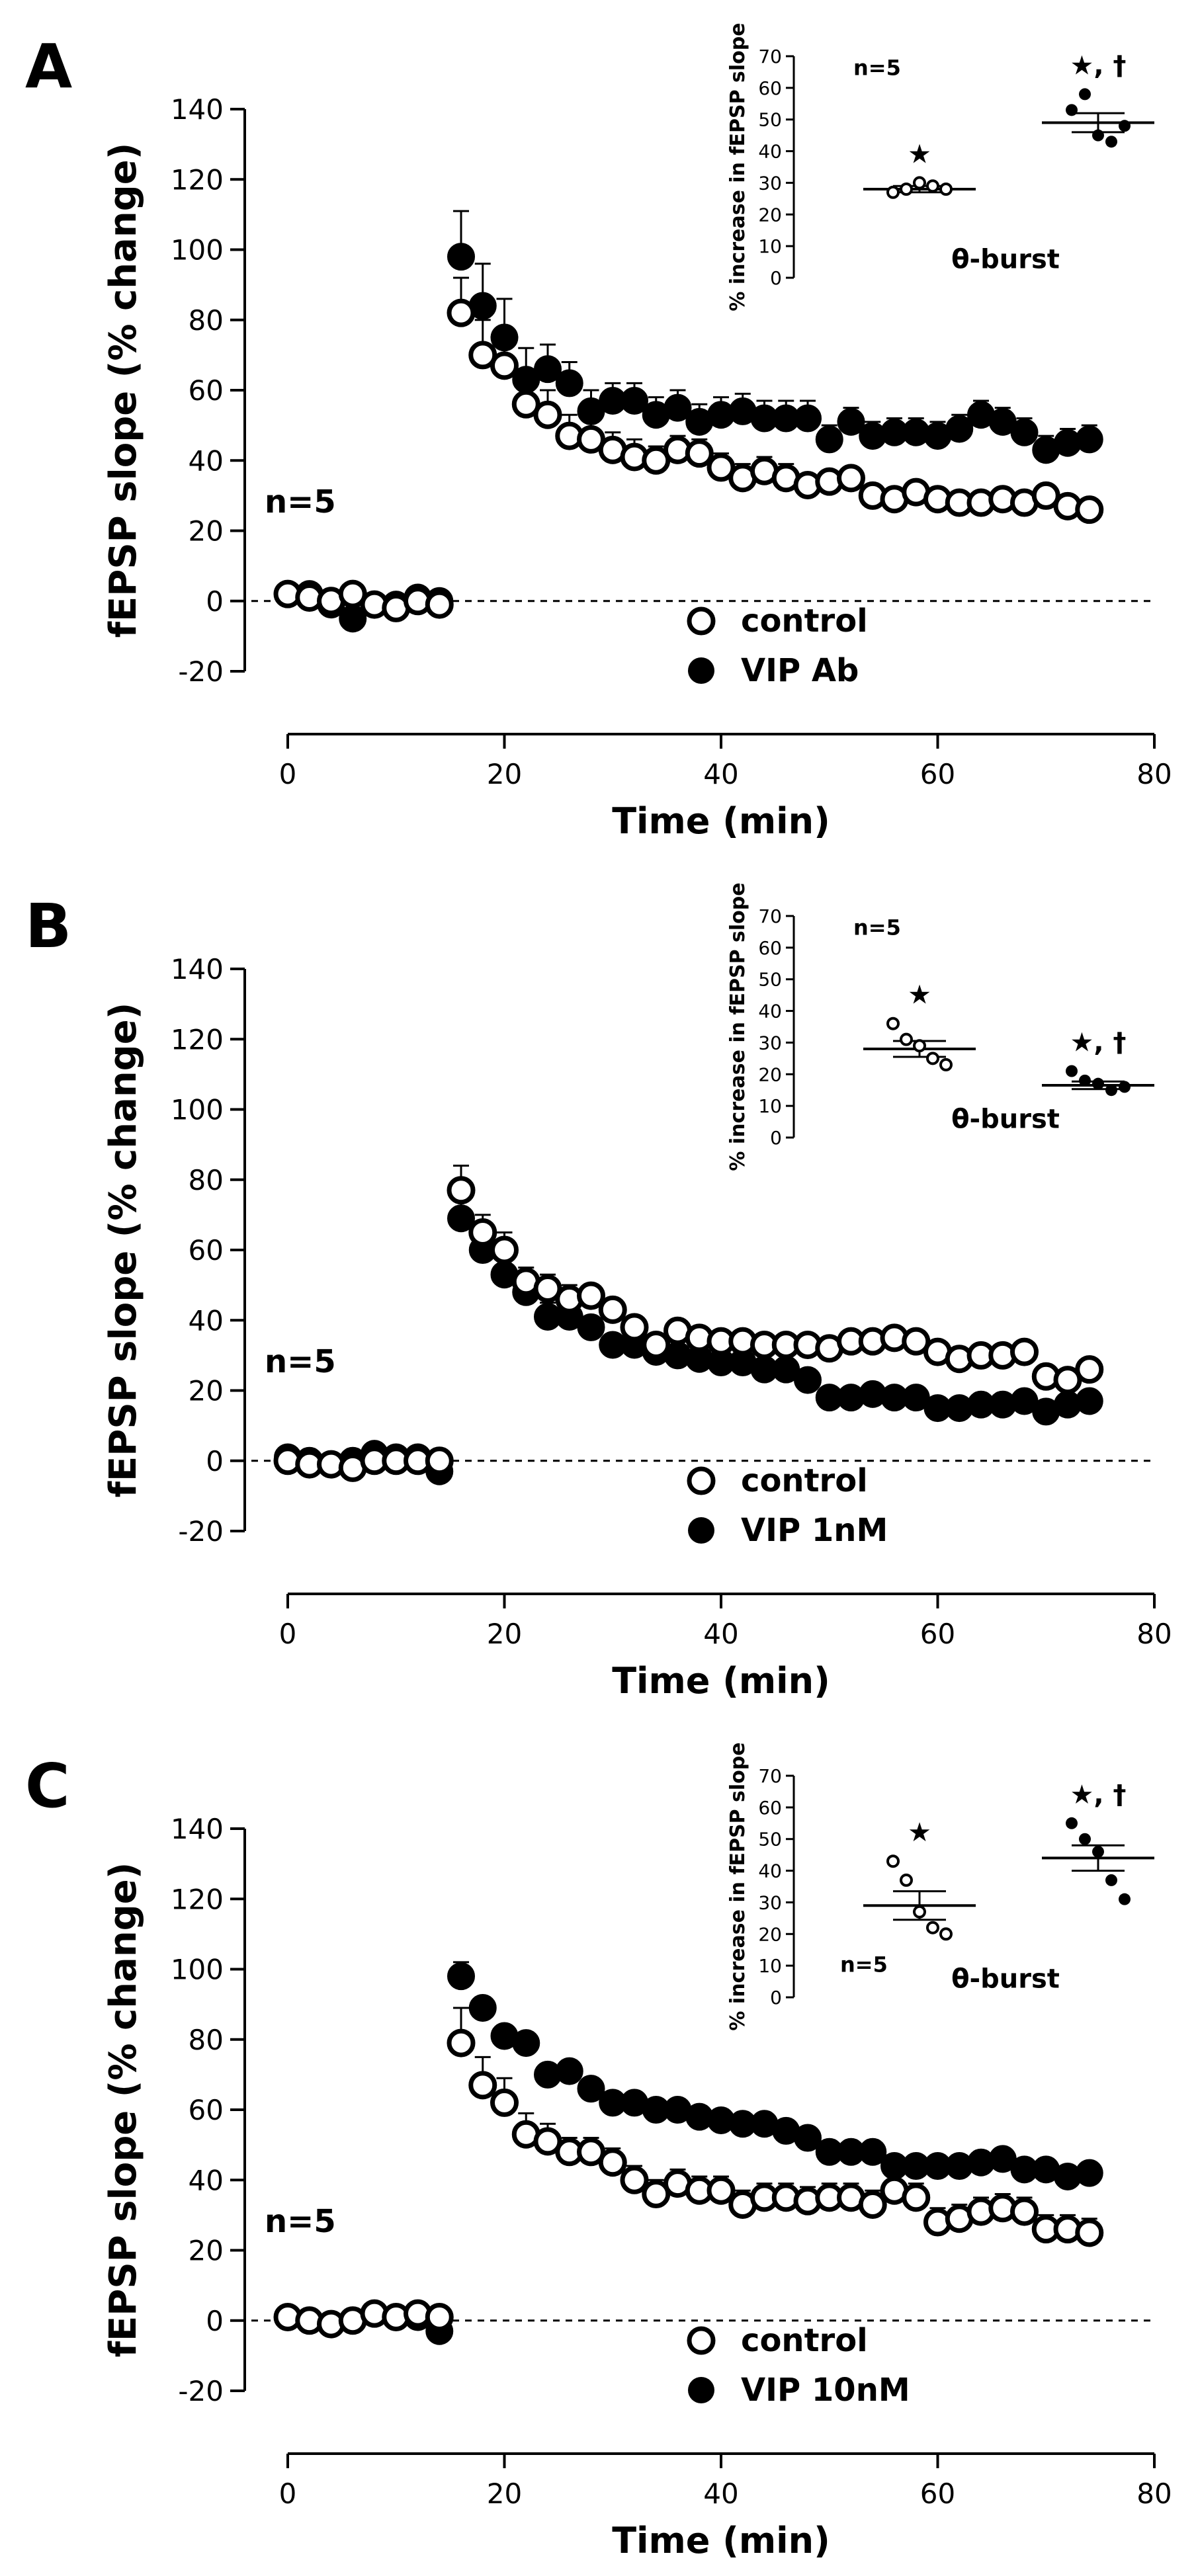  What do you see at coordinates (919, 995) in the screenshot?
I see `inset-significance-label: ★` at bounding box center [919, 995].